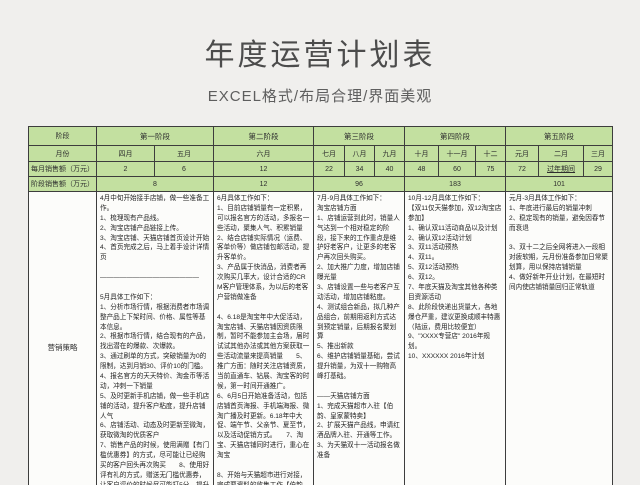 The image size is (640, 485). Describe the element at coordinates (62, 153) in the screenshot. I see `row-label-month: 月份` at that location.